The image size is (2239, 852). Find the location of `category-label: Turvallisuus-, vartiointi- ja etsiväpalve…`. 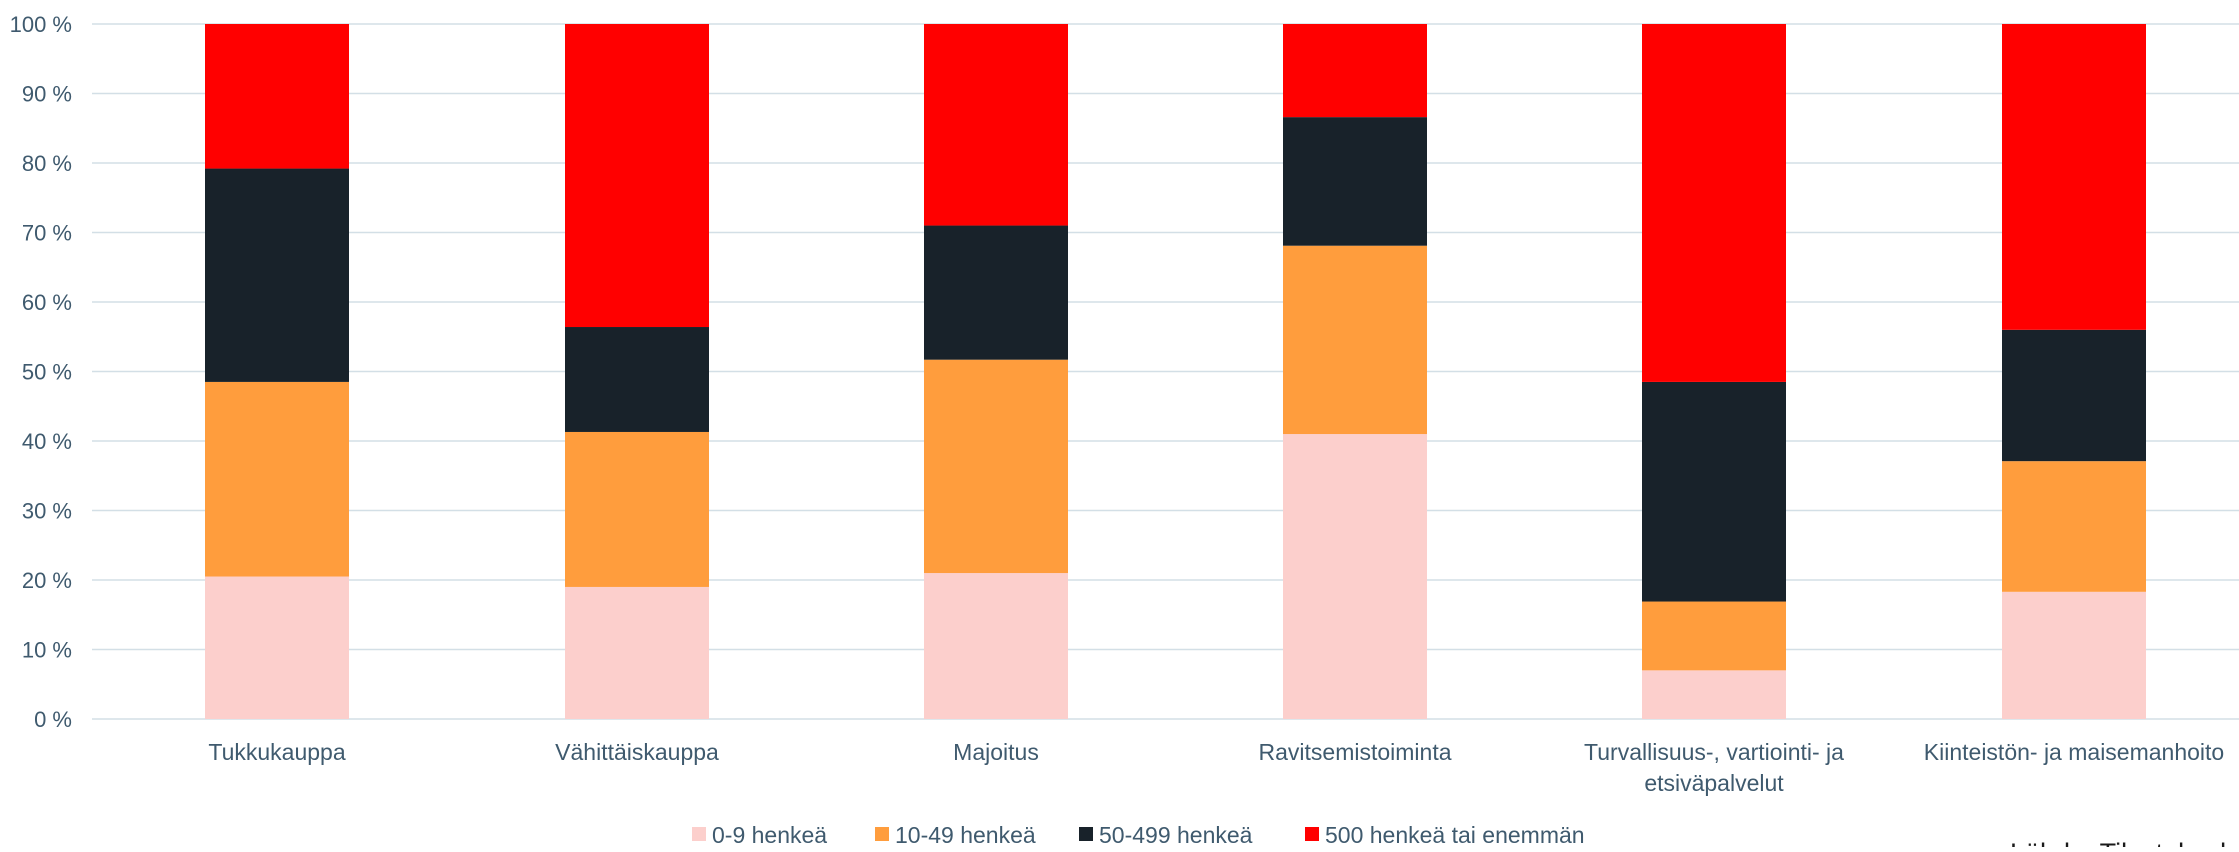

category-label: Turvallisuus-, vartiointi- ja etsiväpalve… is located at coordinates (1714, 767).